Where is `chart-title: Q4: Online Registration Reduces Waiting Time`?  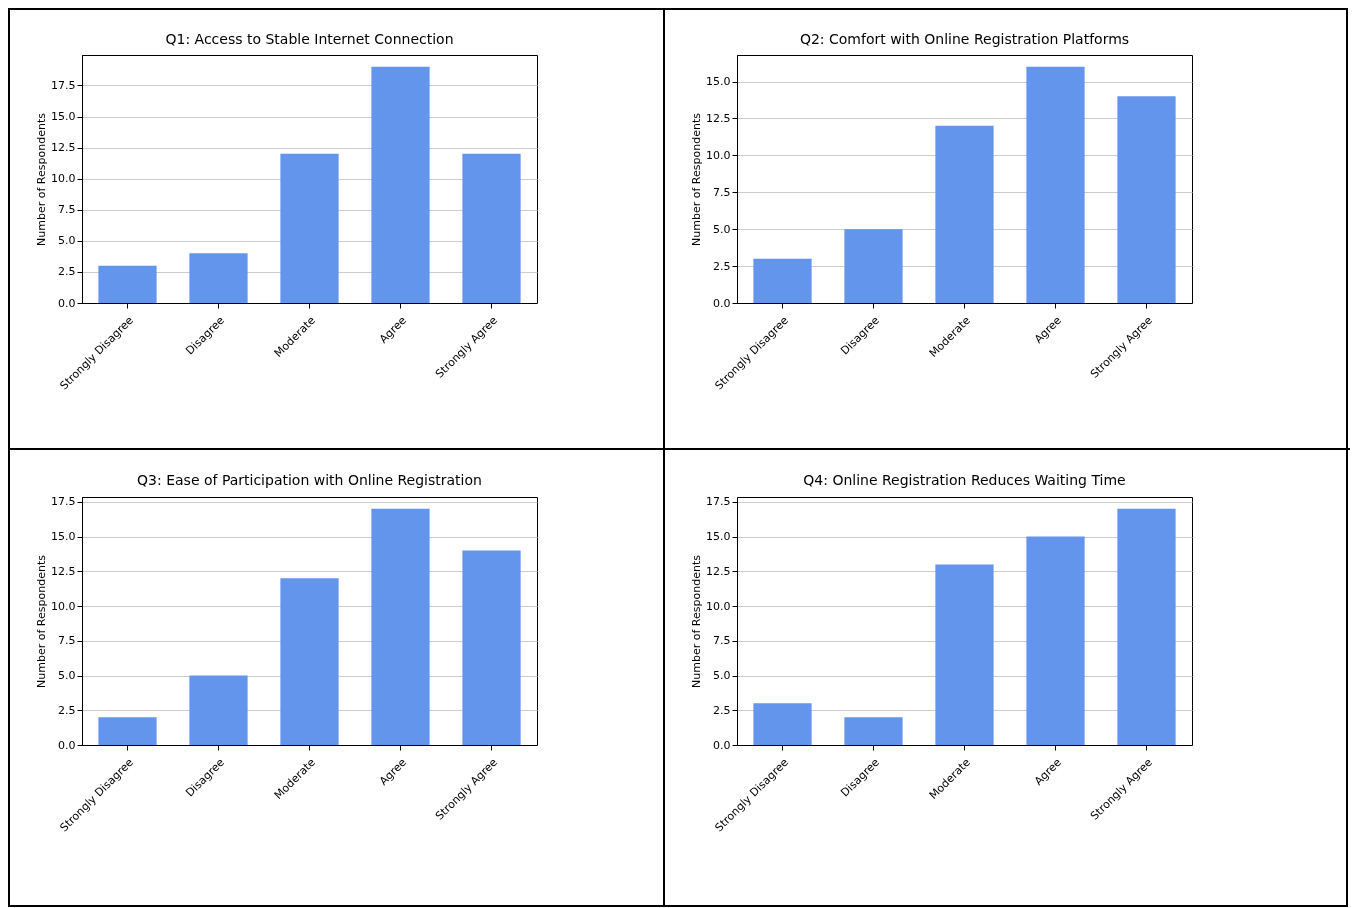
chart-title: Q4: Online Registration Reduces Waiting Time is located at coordinates (964, 479).